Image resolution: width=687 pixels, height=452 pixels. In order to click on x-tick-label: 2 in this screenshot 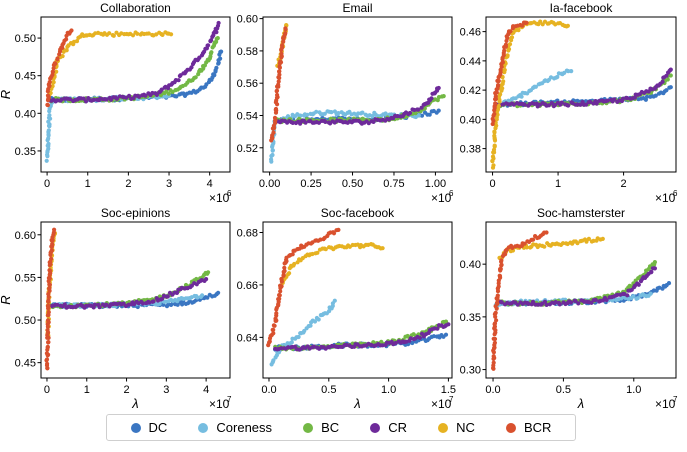, I will do `click(624, 184)`.